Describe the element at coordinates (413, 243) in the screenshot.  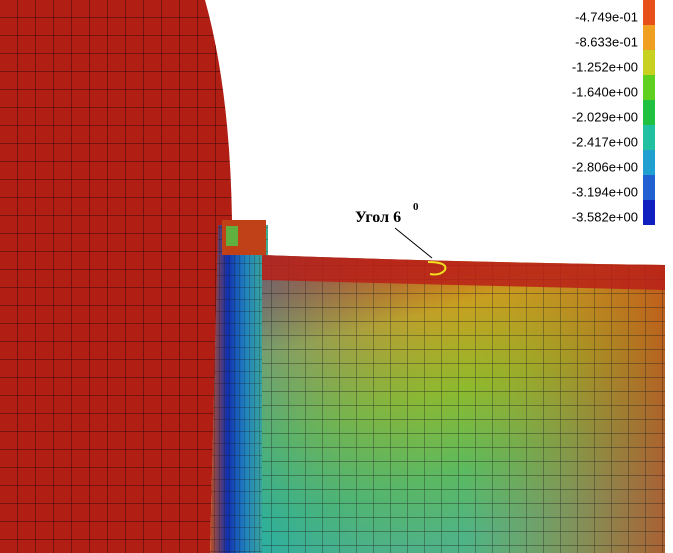
I see `leader-line` at that location.